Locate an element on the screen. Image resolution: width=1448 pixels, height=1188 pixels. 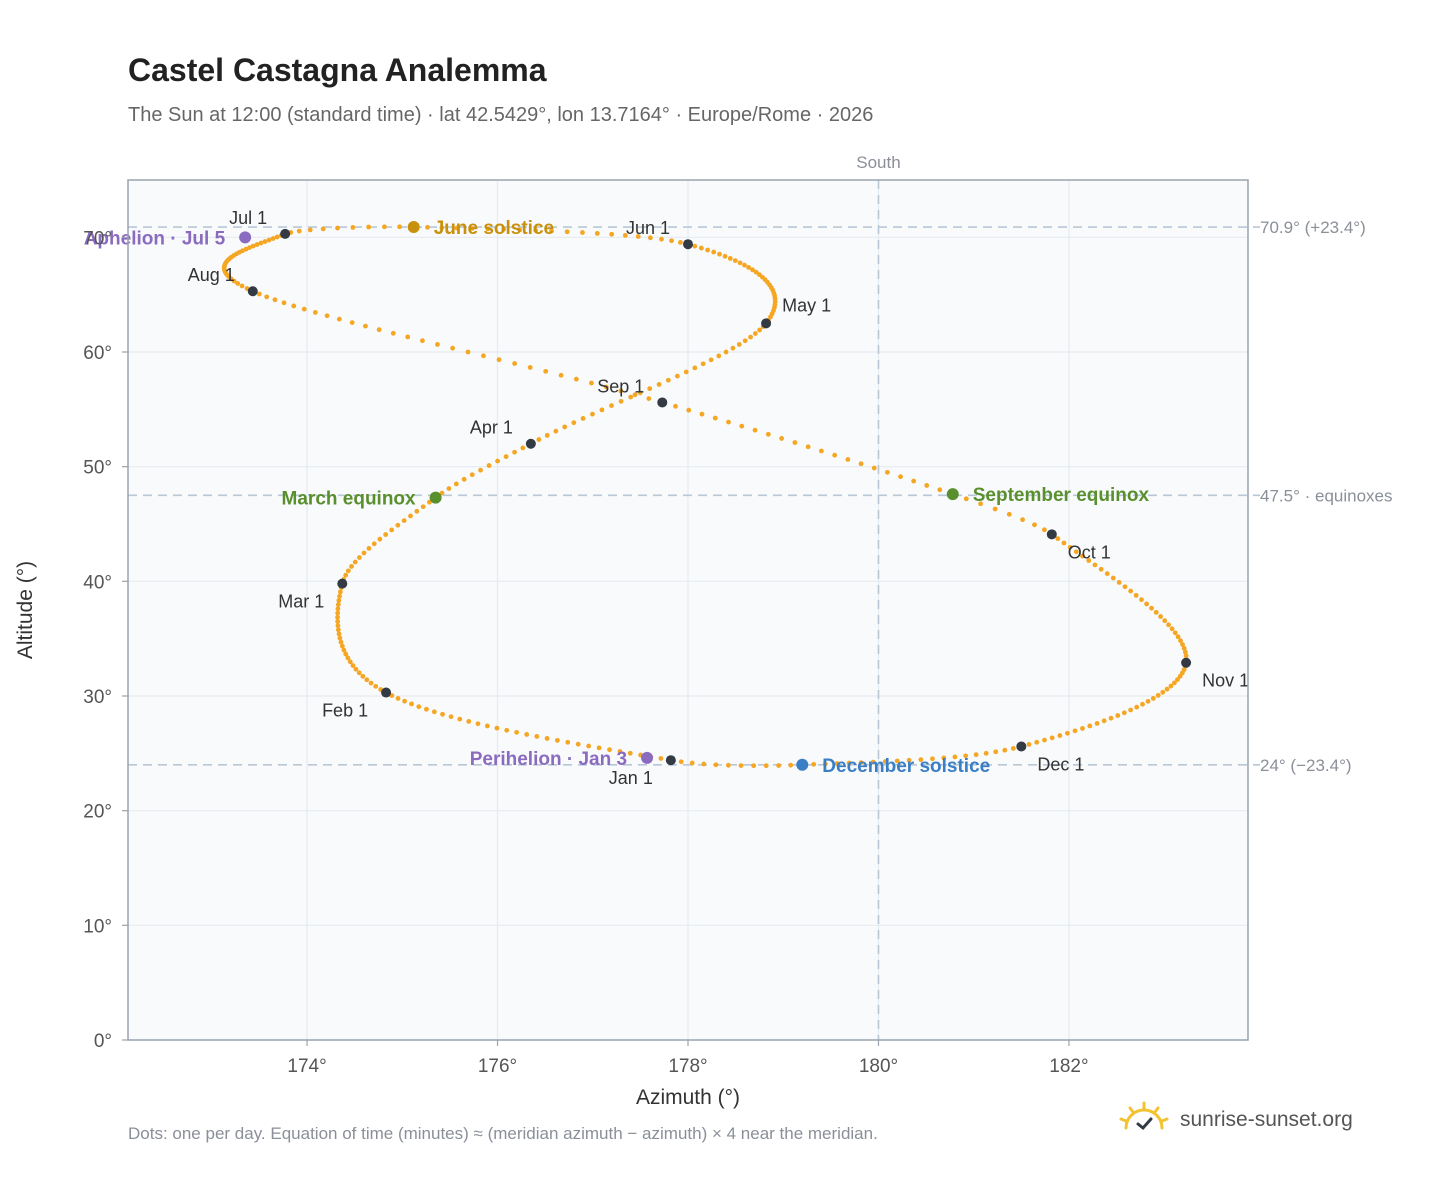
y-tick-label: 10° is located at coordinates (97, 926).